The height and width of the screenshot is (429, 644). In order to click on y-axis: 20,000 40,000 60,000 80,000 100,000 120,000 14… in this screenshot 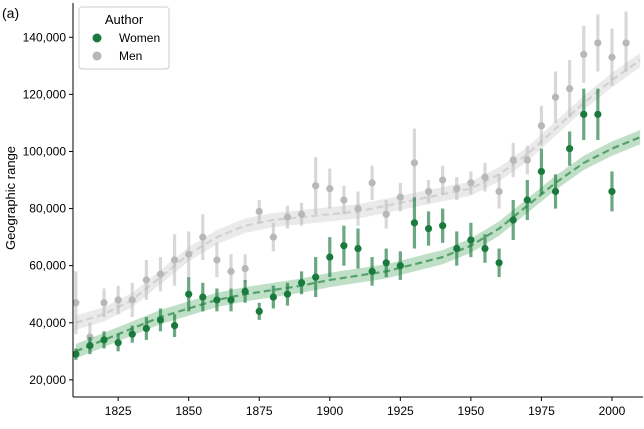, I will do `click(48, 208)`.